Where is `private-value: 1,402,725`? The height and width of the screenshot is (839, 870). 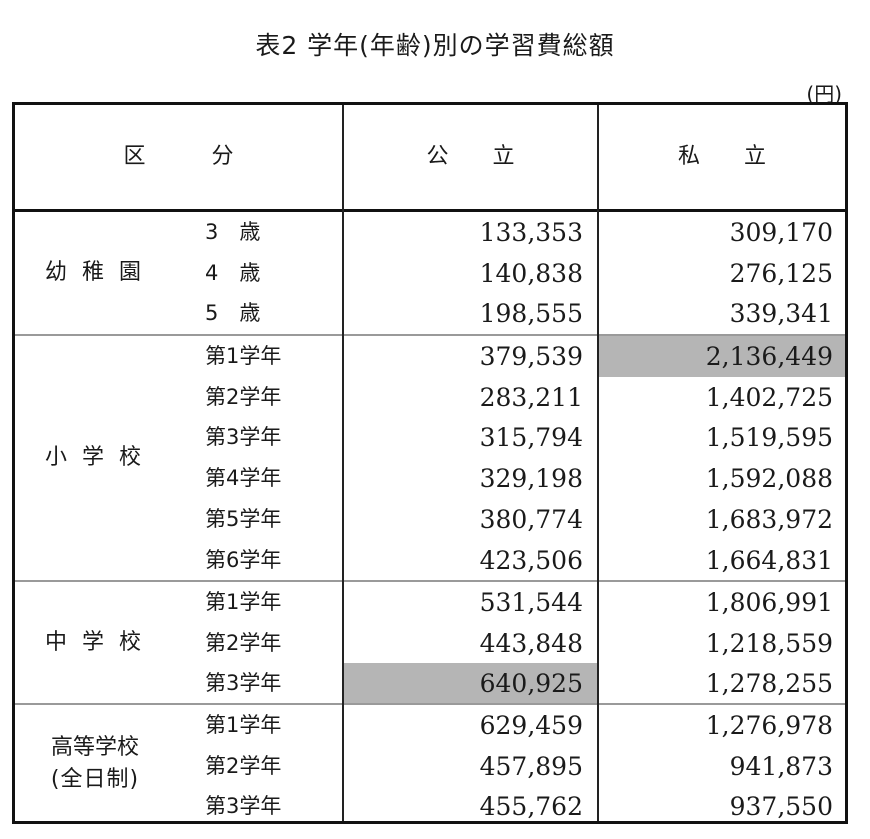 private-value: 1,402,725 is located at coordinates (769, 397).